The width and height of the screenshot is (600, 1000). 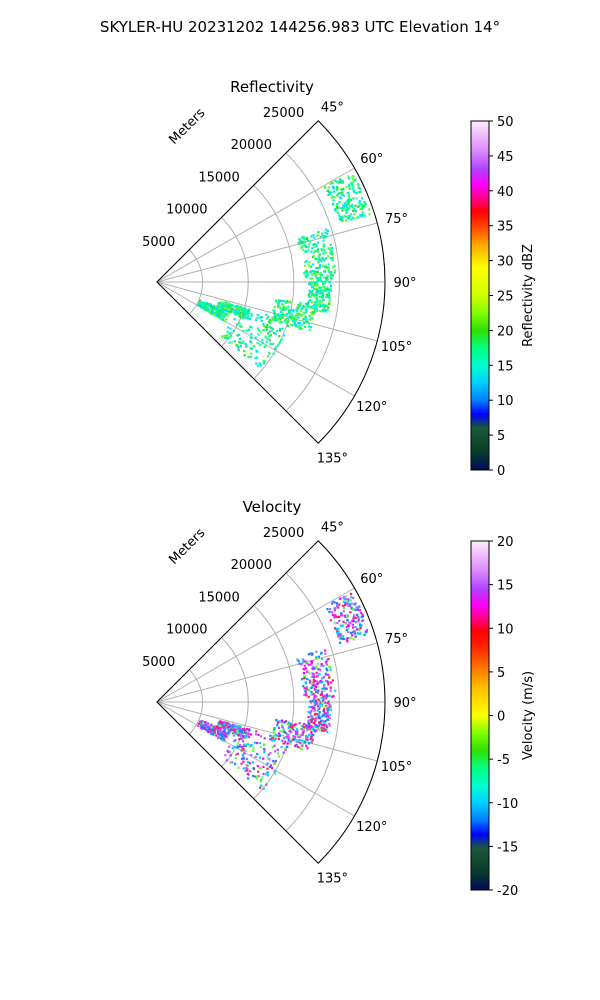 What do you see at coordinates (507, 804) in the screenshot?
I see `colorbar-tick-label: -10` at bounding box center [507, 804].